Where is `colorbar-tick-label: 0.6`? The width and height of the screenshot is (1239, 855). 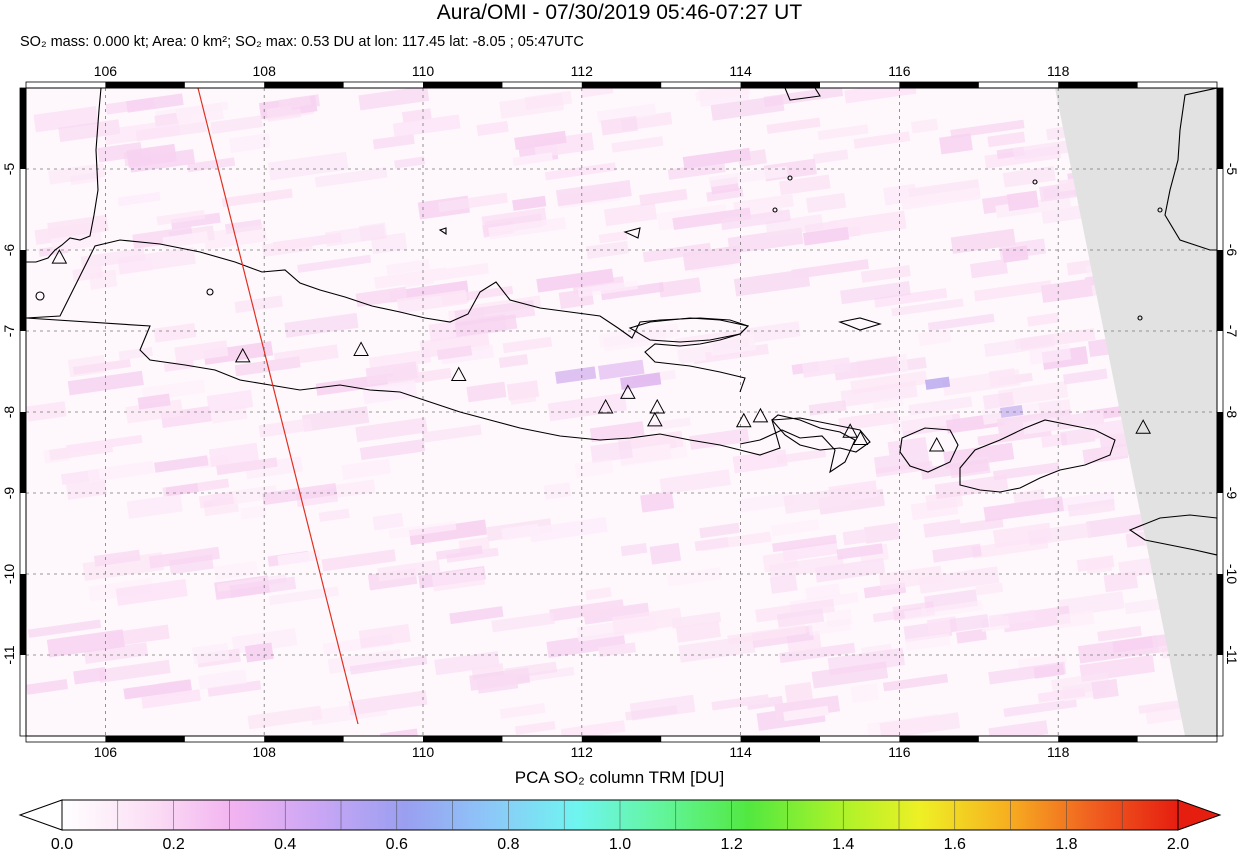 colorbar-tick-label: 0.6 is located at coordinates (396, 844).